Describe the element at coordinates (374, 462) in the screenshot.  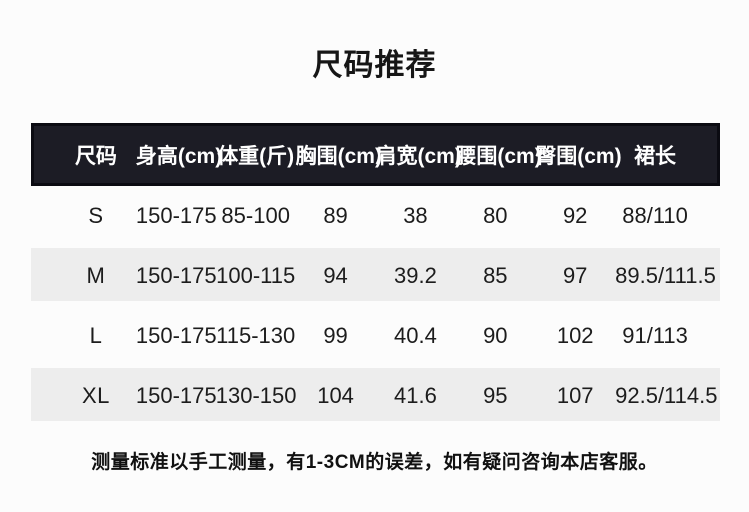
I see `measurement-disclaimer: 测量标准以手工测量，有1-3CM的误差，如有疑问咨询本店客服。` at that location.